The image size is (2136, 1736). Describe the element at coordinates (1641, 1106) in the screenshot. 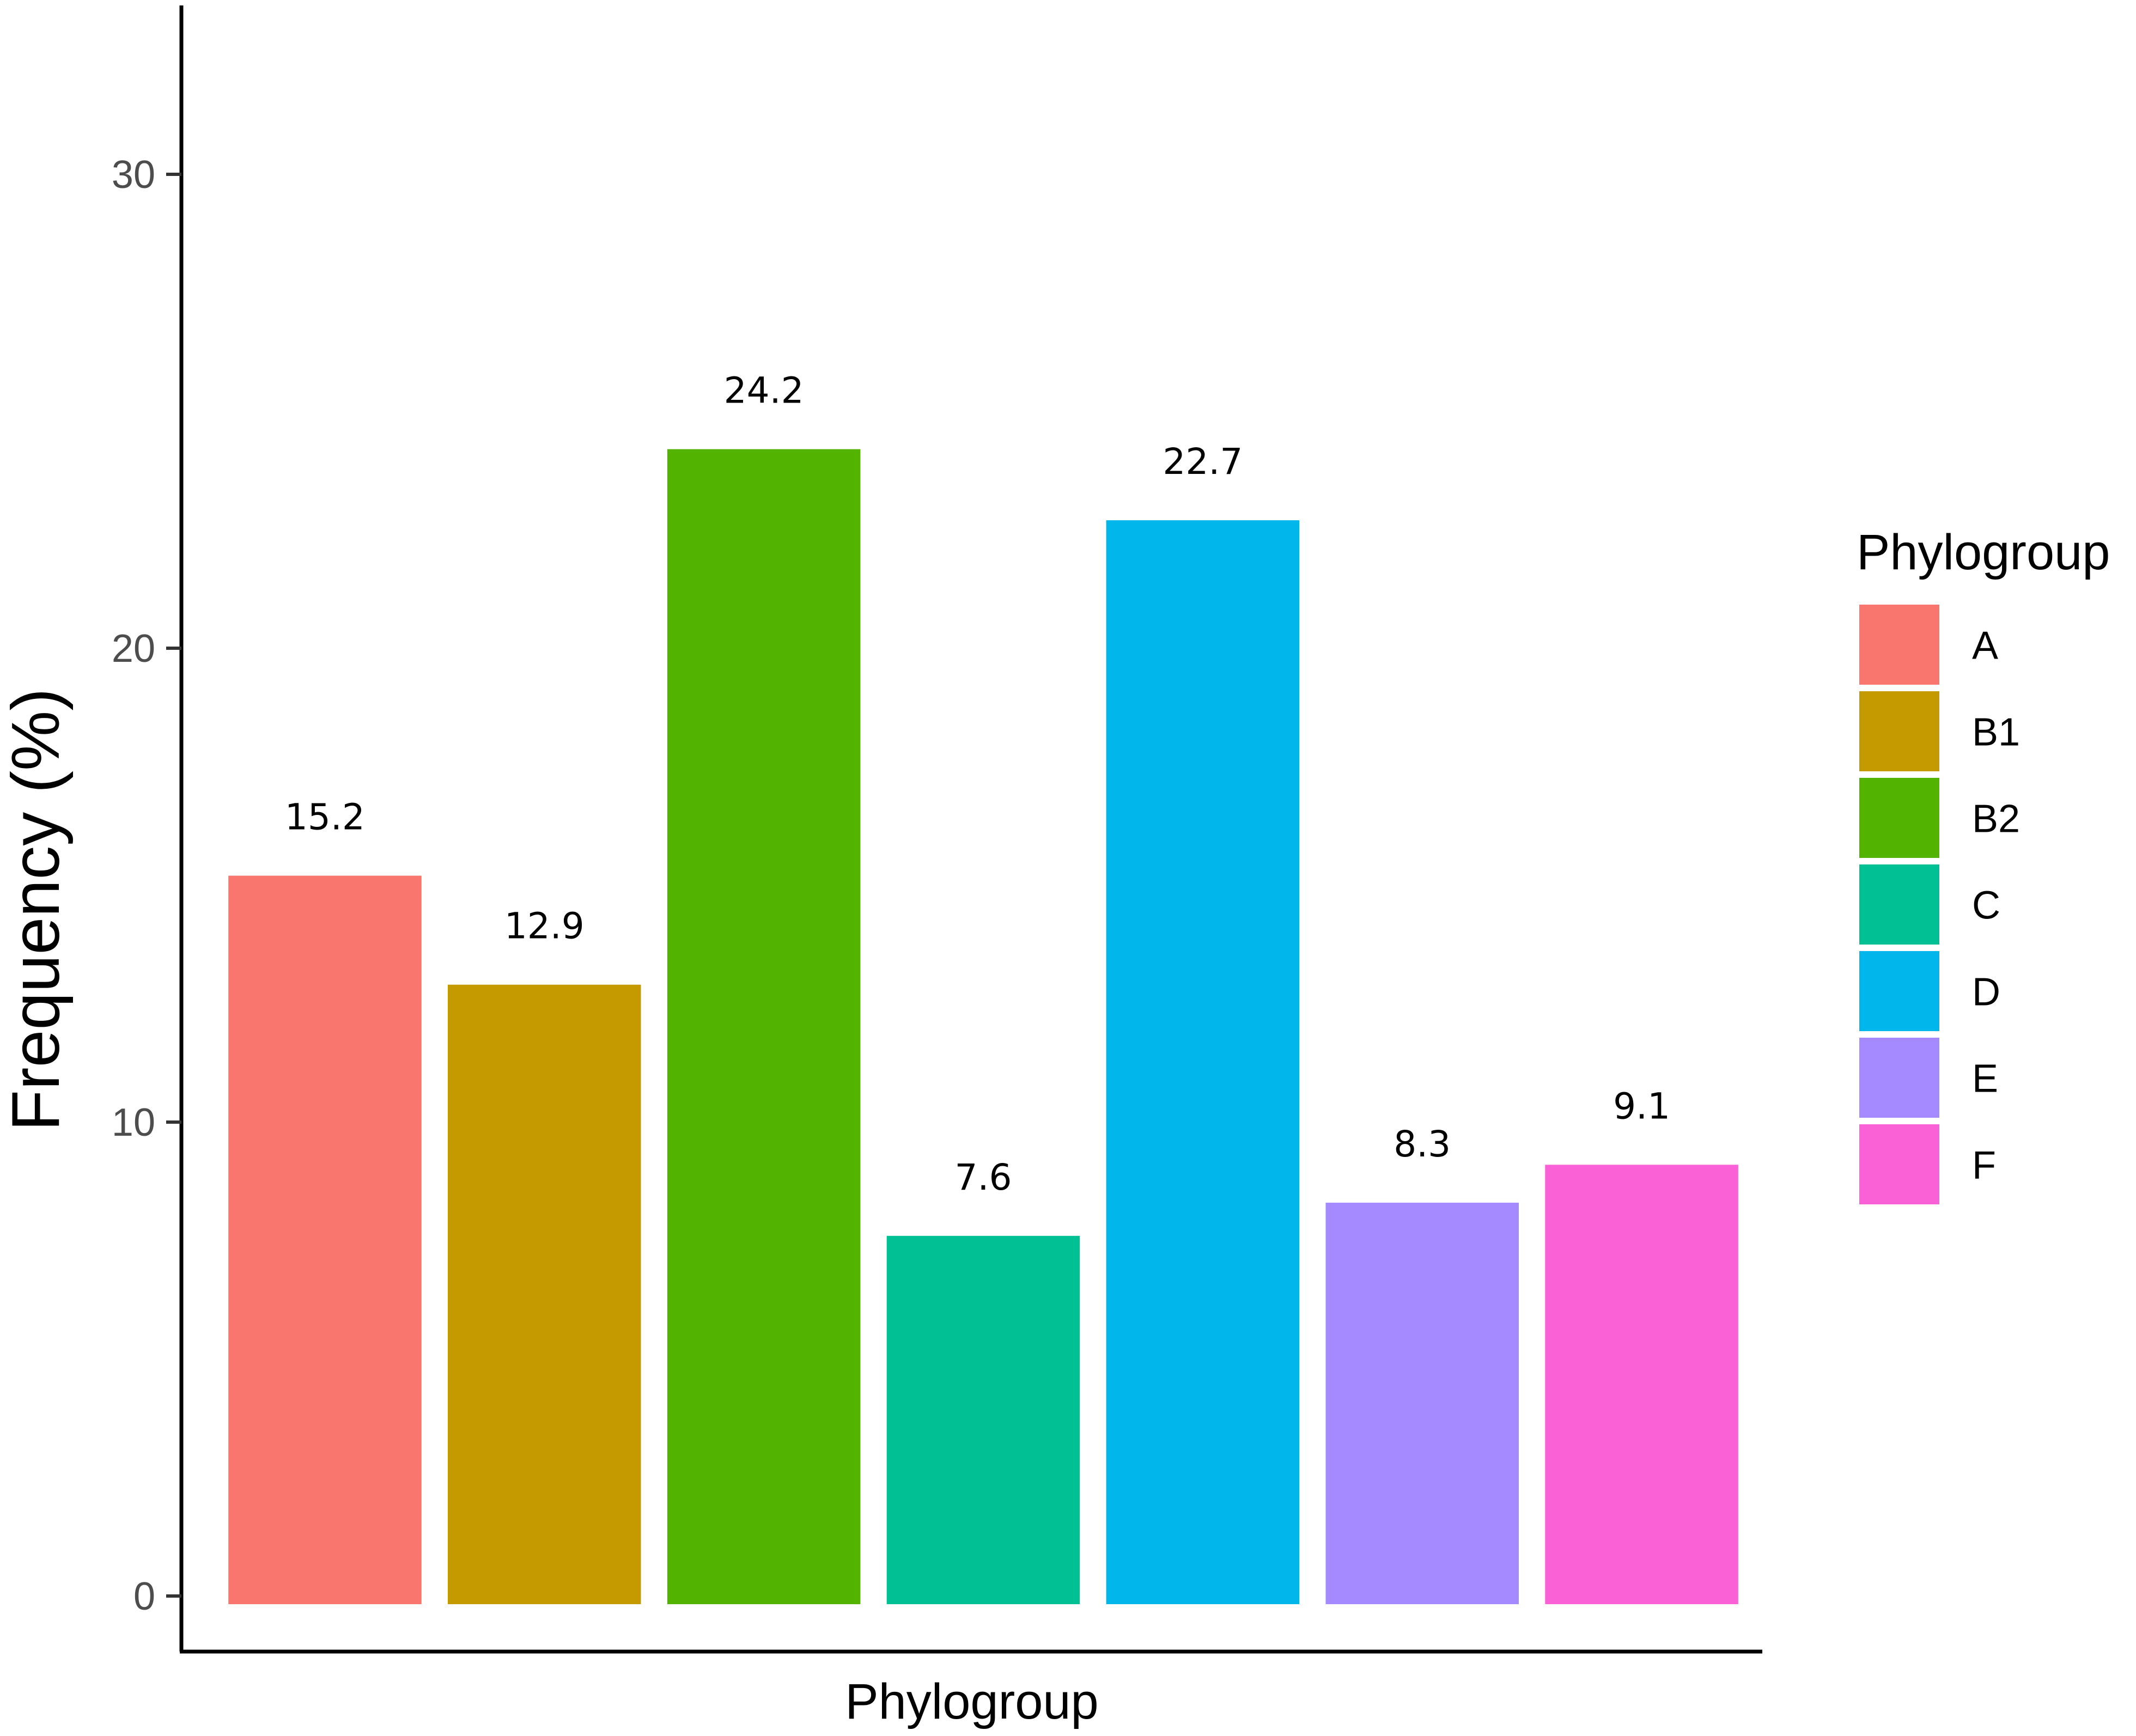

I see `data-label-f: 9.1` at that location.